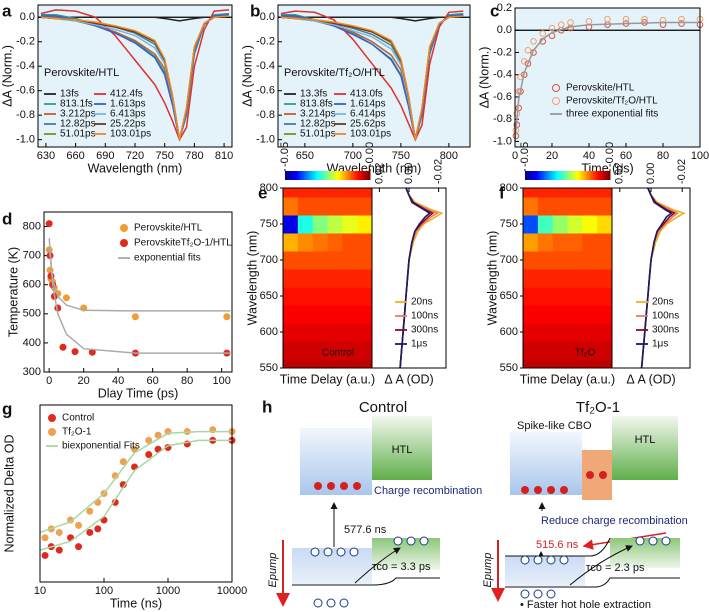  What do you see at coordinates (32, 372) in the screenshot?
I see `y-tick-label: 300` at bounding box center [32, 372].